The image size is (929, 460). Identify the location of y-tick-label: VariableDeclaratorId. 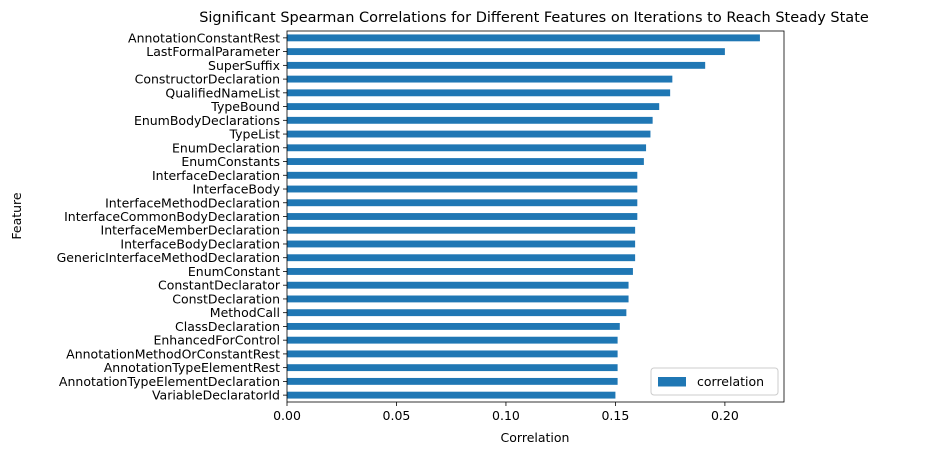
(216, 395).